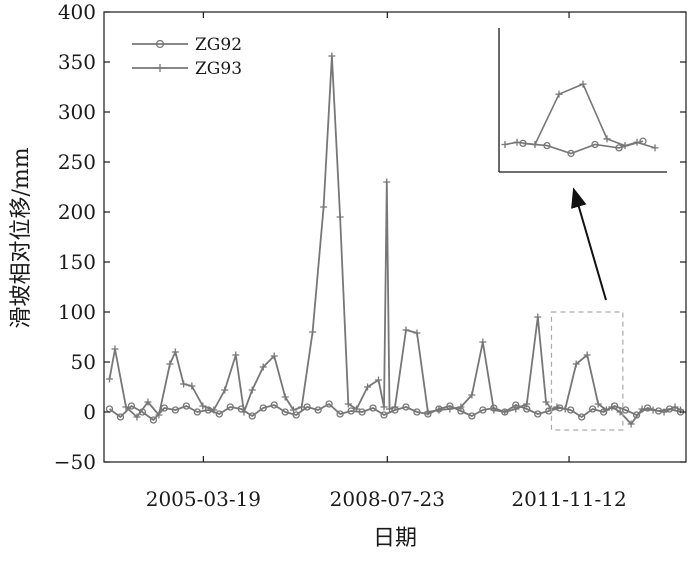 This screenshot has width=700, height=567. I want to click on y-tick-label: 350, so click(77, 62).